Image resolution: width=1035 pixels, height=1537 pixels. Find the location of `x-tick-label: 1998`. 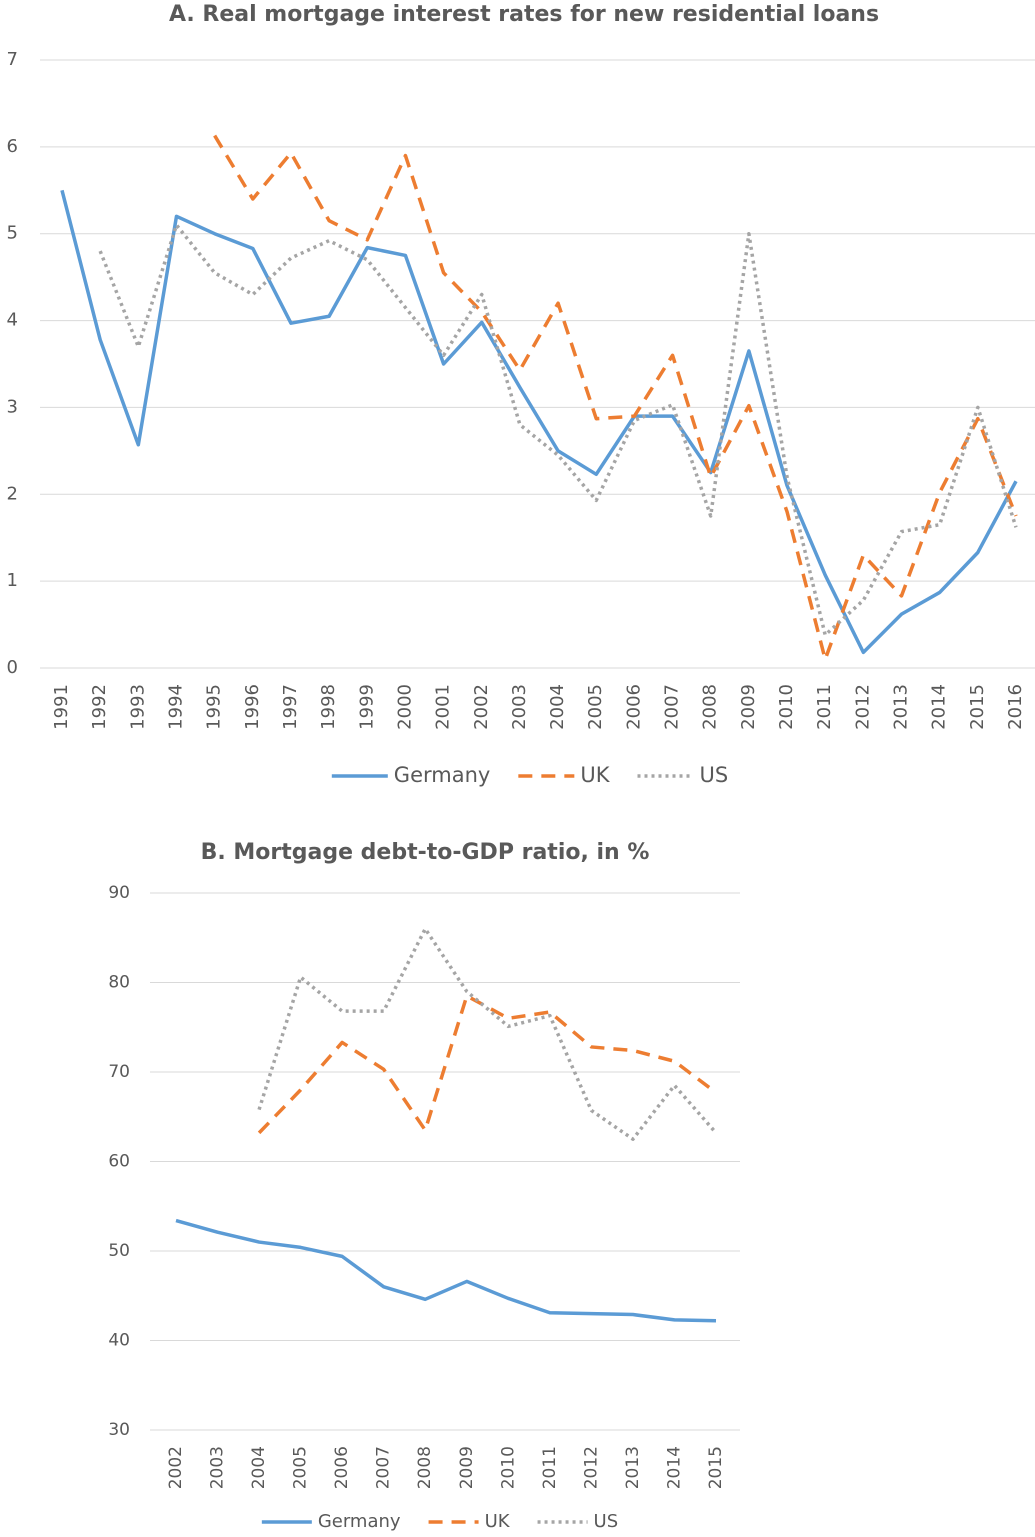

x-tick-label: 1998 is located at coordinates (328, 707).